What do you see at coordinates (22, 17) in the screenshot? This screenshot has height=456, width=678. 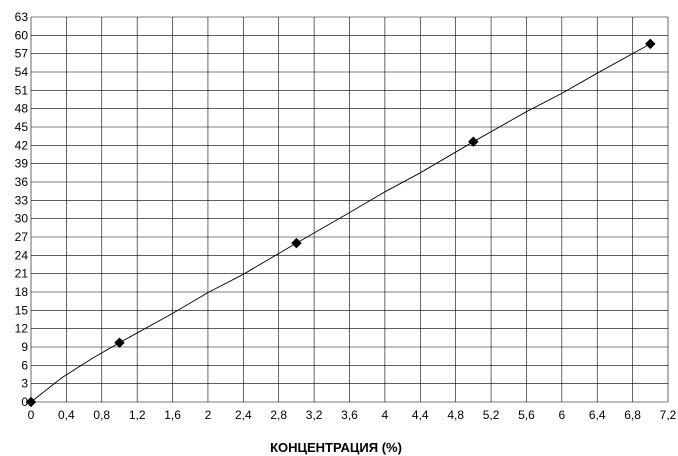 I see `y-tick-label: 63` at bounding box center [22, 17].